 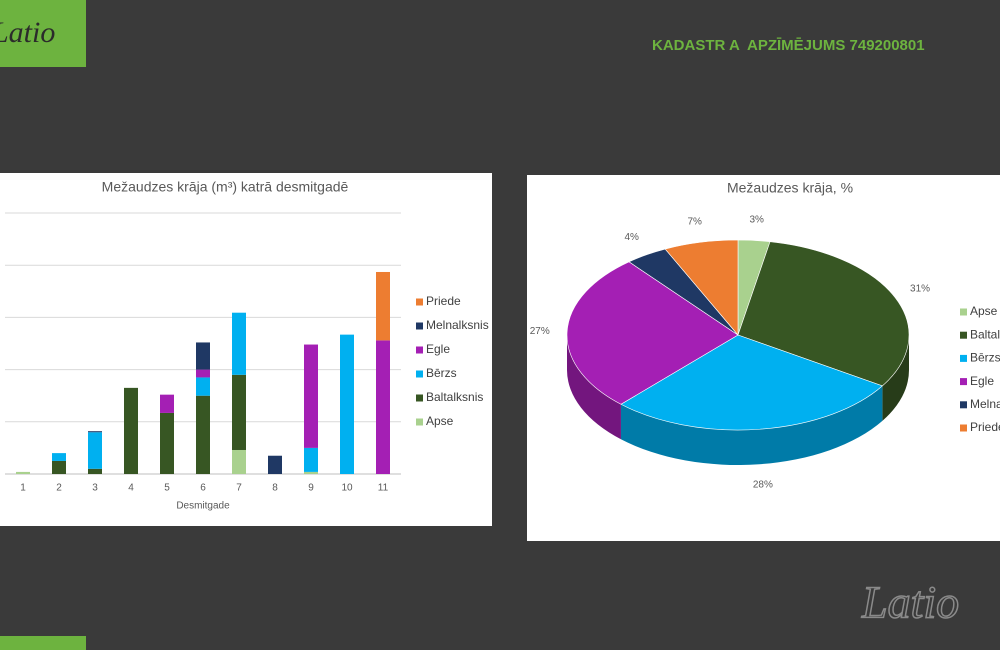 What do you see at coordinates (311, 488) in the screenshot?
I see `x-tick-label: 9` at bounding box center [311, 488].